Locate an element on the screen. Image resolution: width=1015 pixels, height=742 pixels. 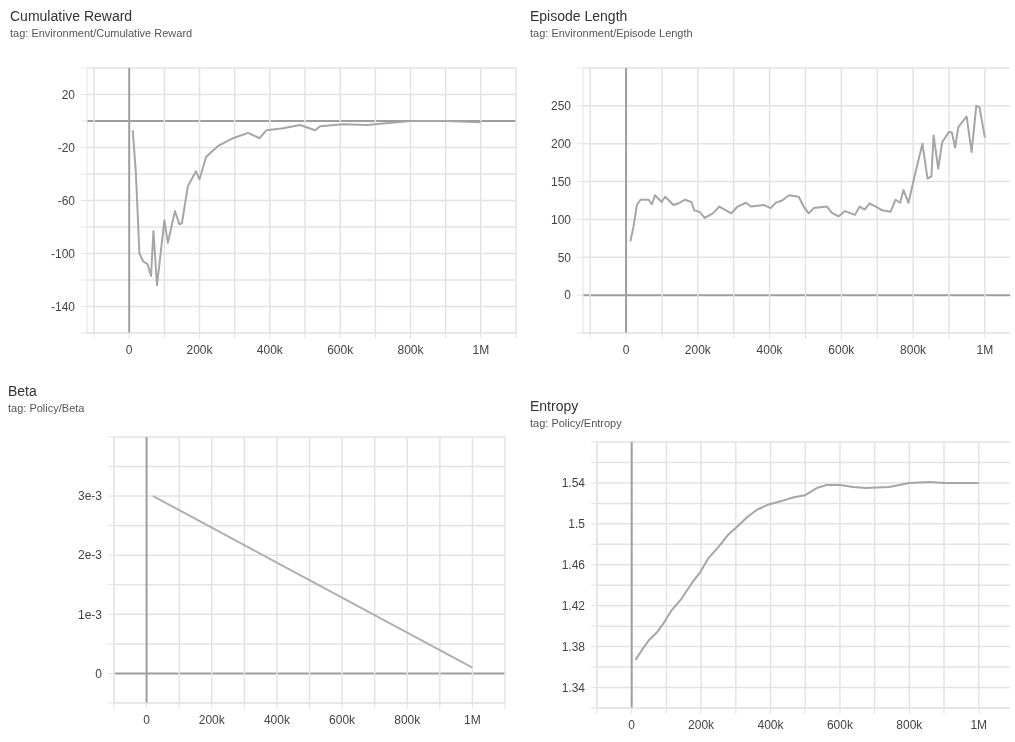
chart-title: Entropy is located at coordinates (555, 406).